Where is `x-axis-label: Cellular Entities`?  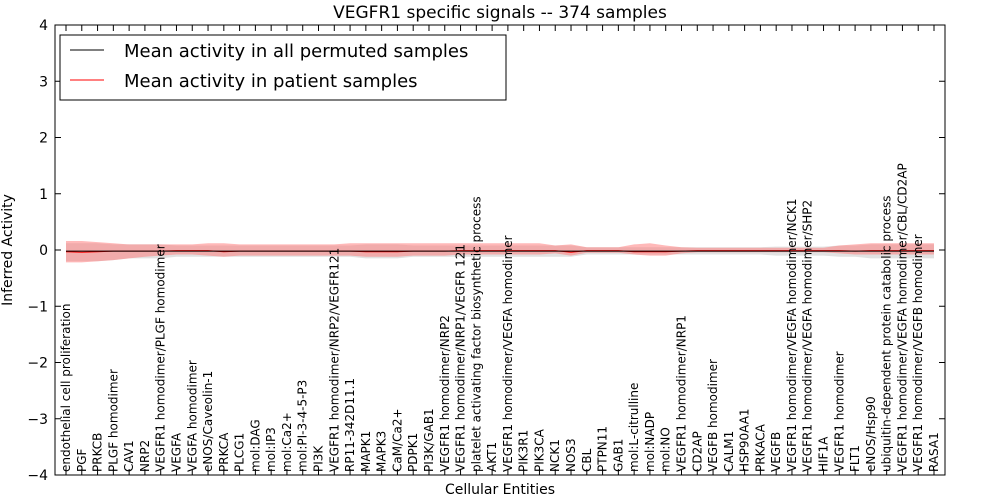 x-axis-label: Cellular Entities is located at coordinates (500, 490).